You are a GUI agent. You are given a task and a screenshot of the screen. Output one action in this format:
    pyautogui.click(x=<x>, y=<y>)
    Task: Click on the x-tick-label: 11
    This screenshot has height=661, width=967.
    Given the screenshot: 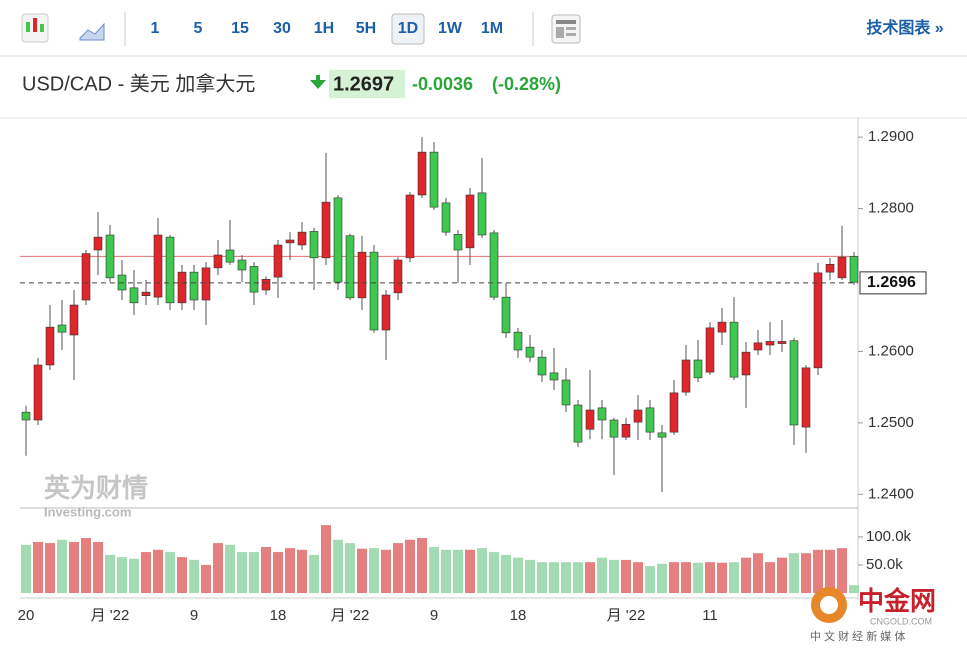 What is the action you would take?
    pyautogui.click(x=710, y=615)
    